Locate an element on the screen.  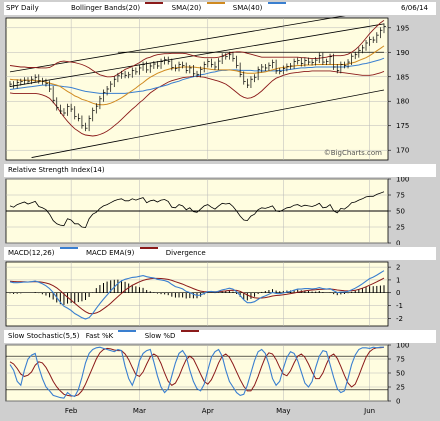
price-tick-label: 170 is located at coordinates (402, 151).